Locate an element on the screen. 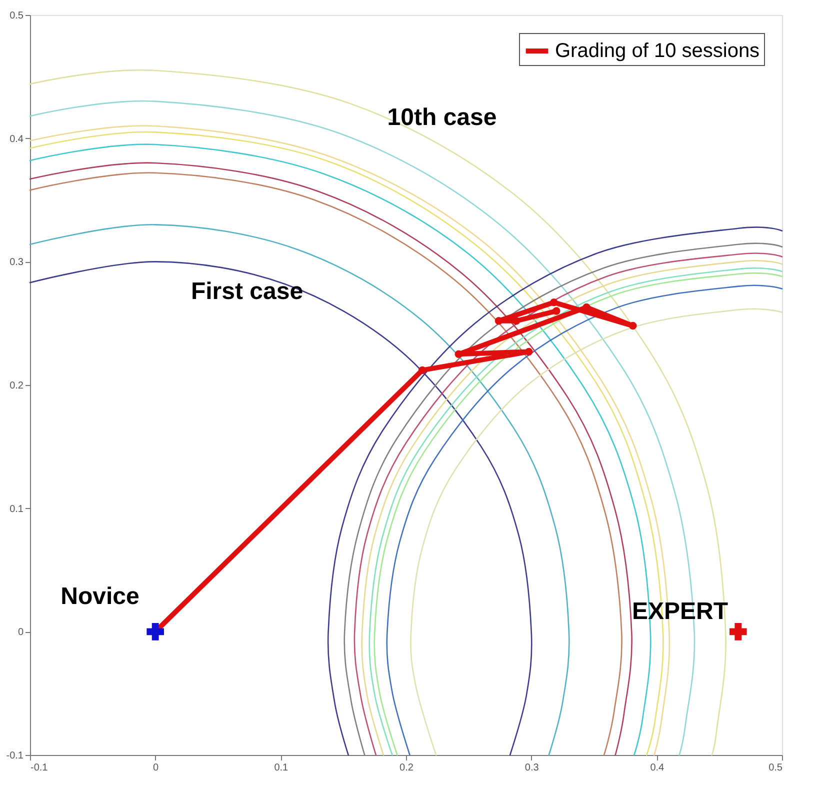  x-tick-label: 0.5 is located at coordinates (775, 768).